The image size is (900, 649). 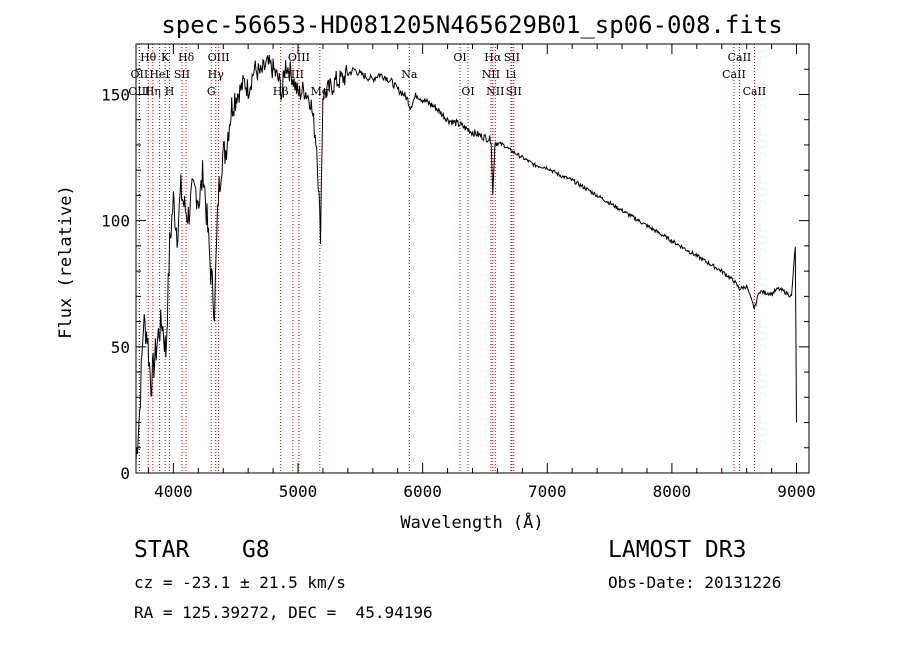 I want to click on marker-label-6: H, so click(x=170, y=91).